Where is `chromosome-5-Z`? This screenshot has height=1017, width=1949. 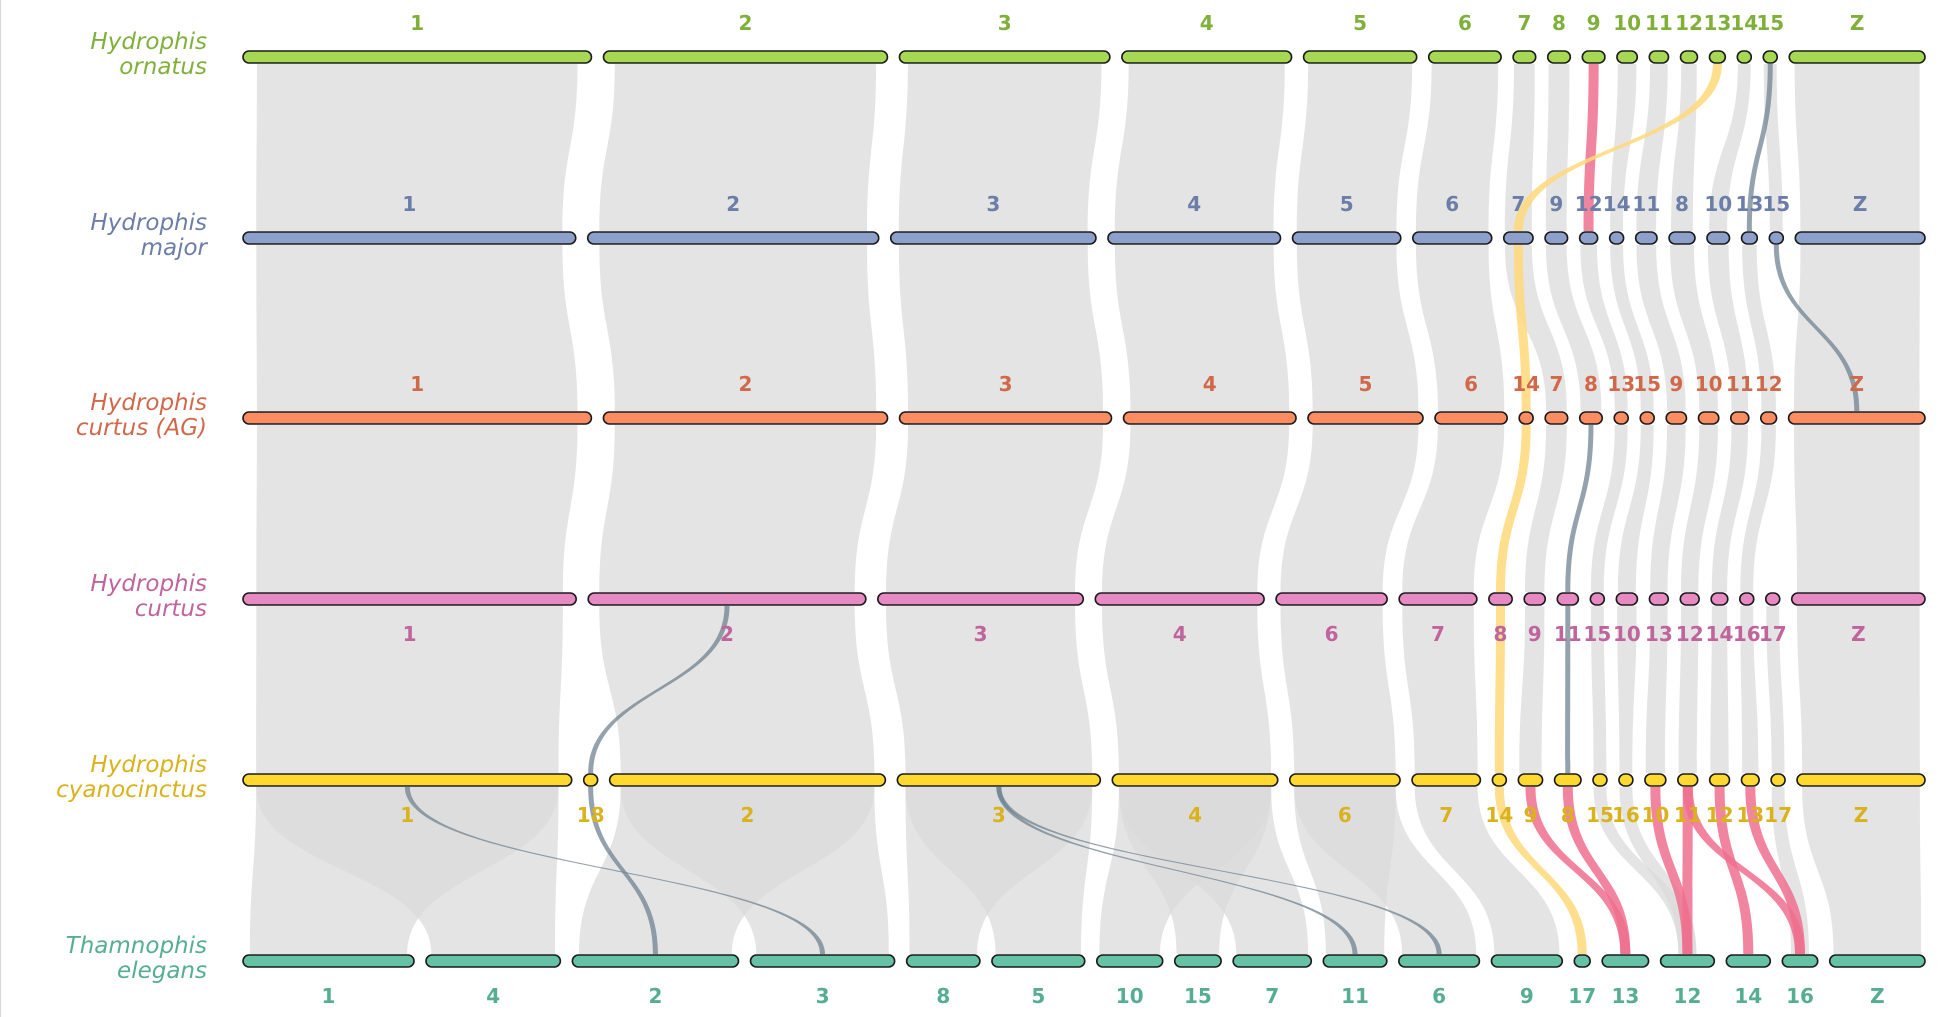
chromosome-5-Z is located at coordinates (1877, 961).